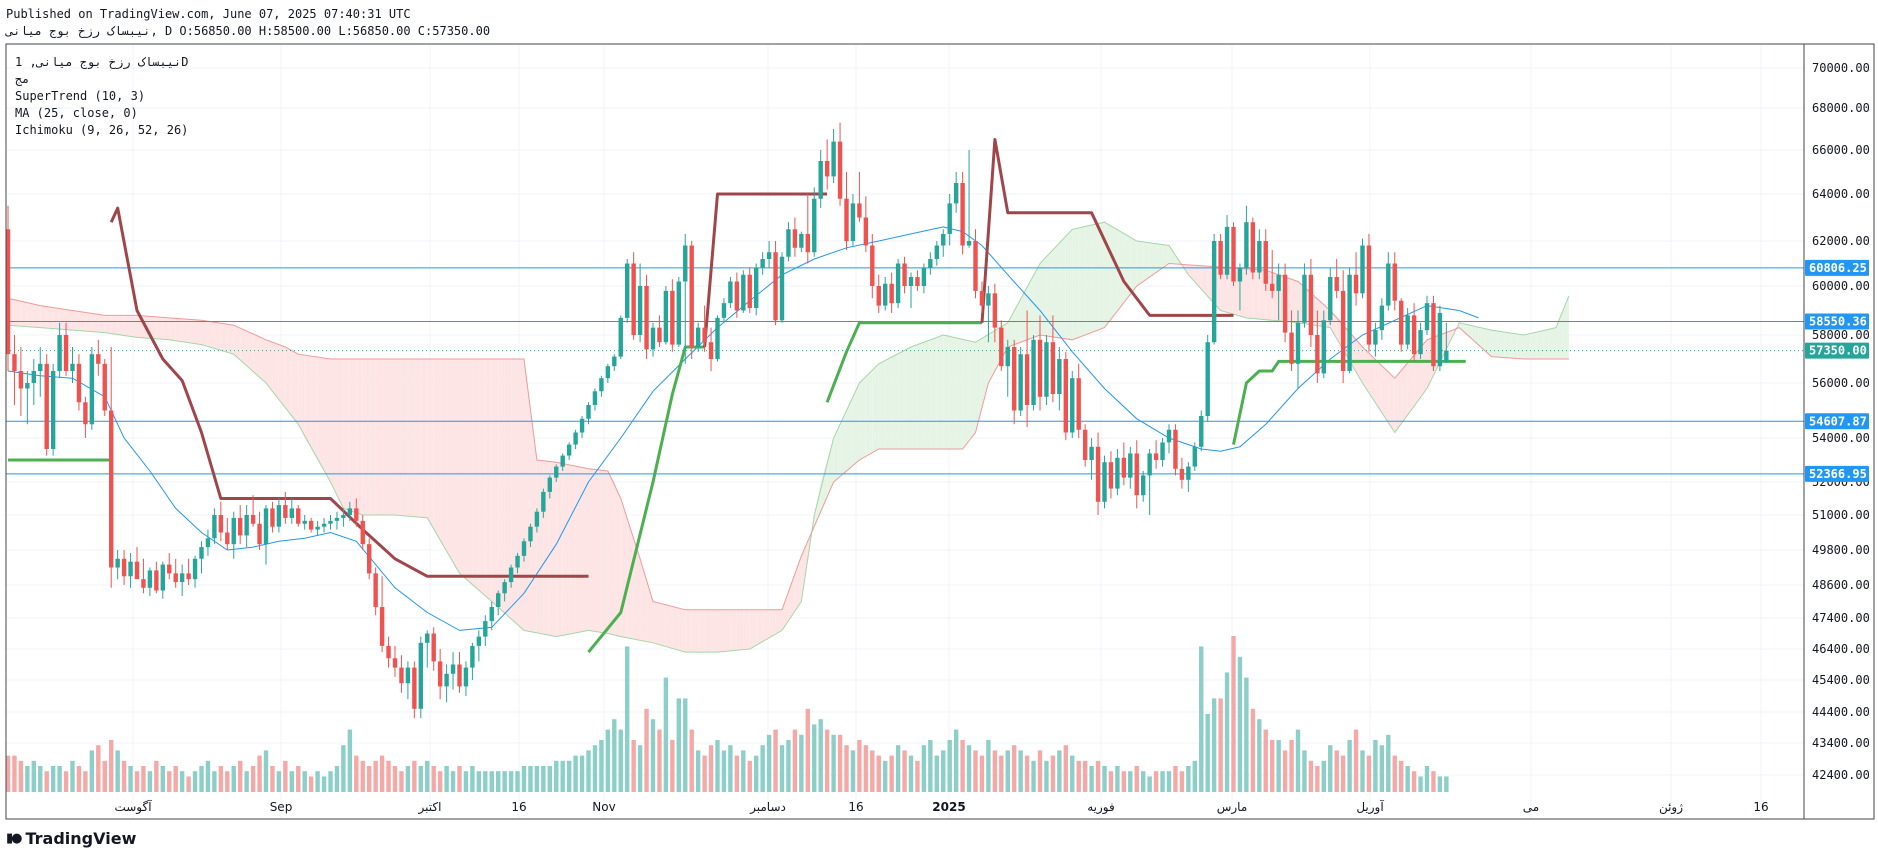 This screenshot has width=1878, height=858. I want to click on legend-supertrend: SuperTrend (10, 3), so click(80, 96).